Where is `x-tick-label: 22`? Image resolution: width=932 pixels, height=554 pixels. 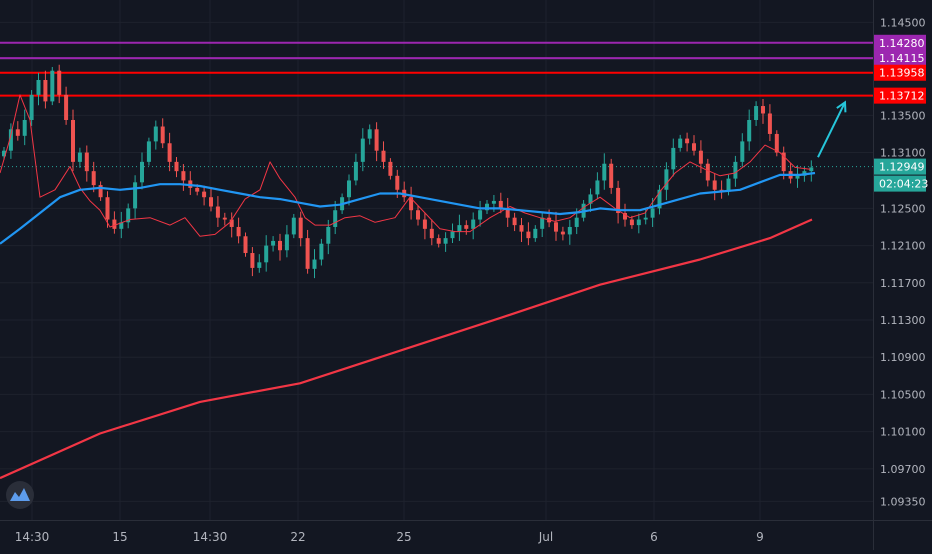
x-tick-label: 22 is located at coordinates (297, 537).